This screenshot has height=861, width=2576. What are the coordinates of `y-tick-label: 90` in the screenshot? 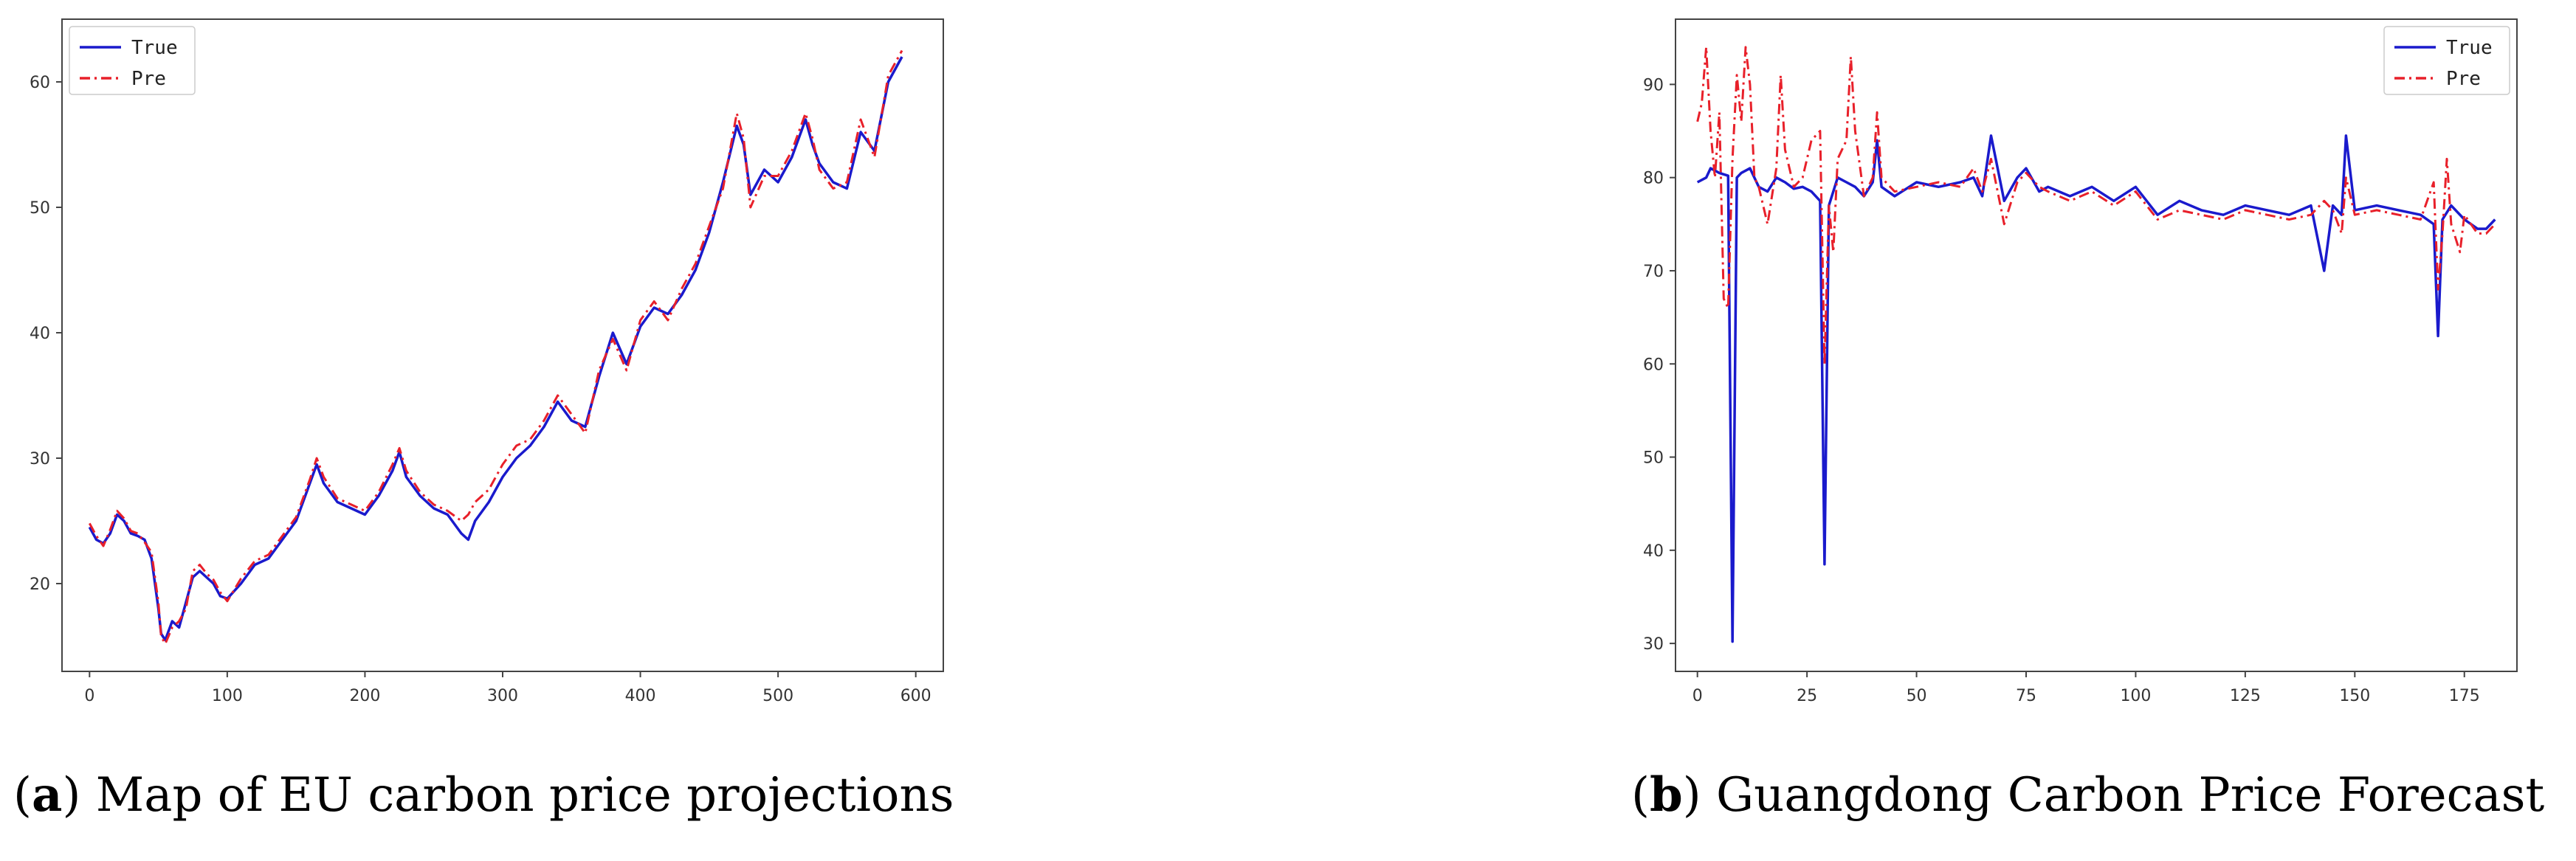 It's located at (1654, 85).